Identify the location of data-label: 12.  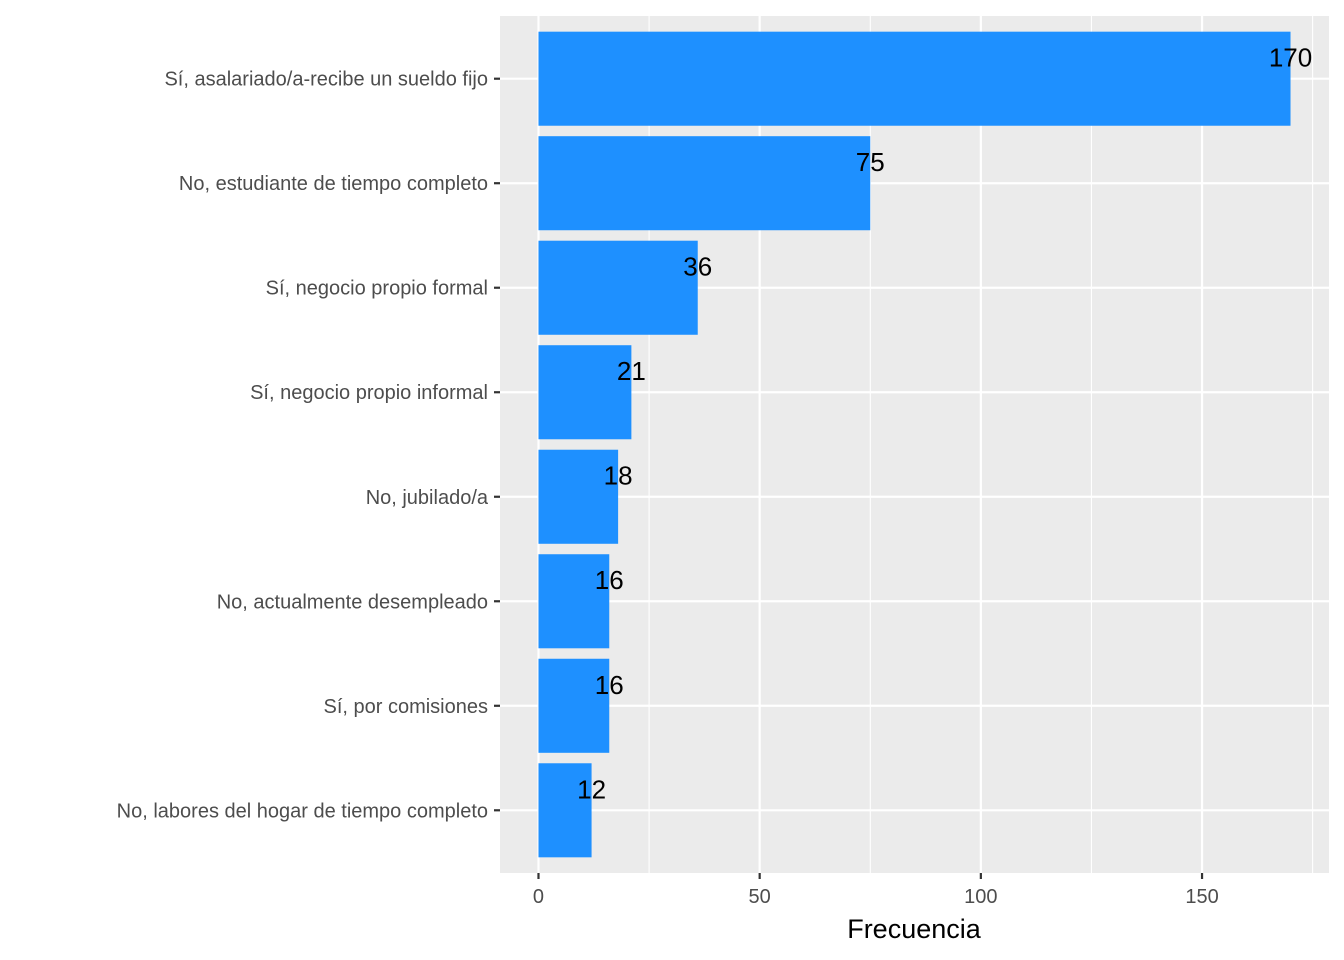
(591, 789).